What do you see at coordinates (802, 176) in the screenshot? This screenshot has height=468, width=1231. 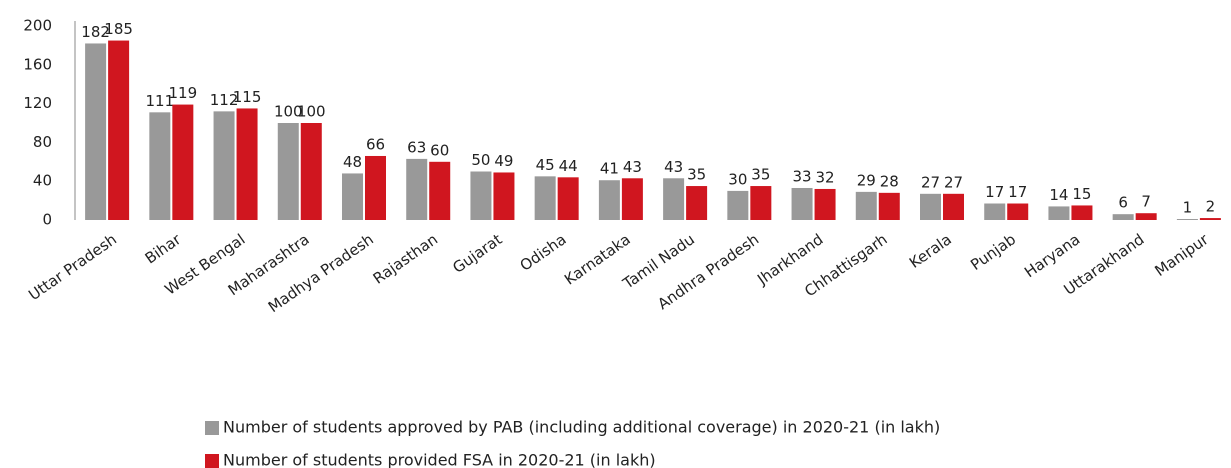 I see `data-label: 33` at bounding box center [802, 176].